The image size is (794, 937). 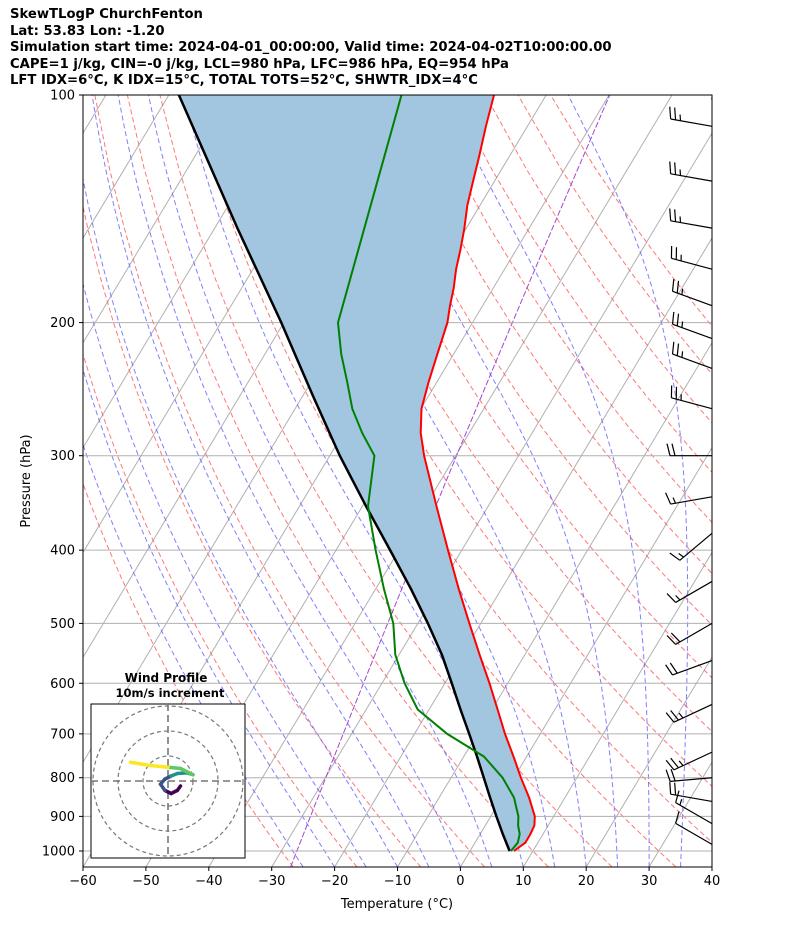 I want to click on x-tick-label: −30, so click(x=271, y=881).